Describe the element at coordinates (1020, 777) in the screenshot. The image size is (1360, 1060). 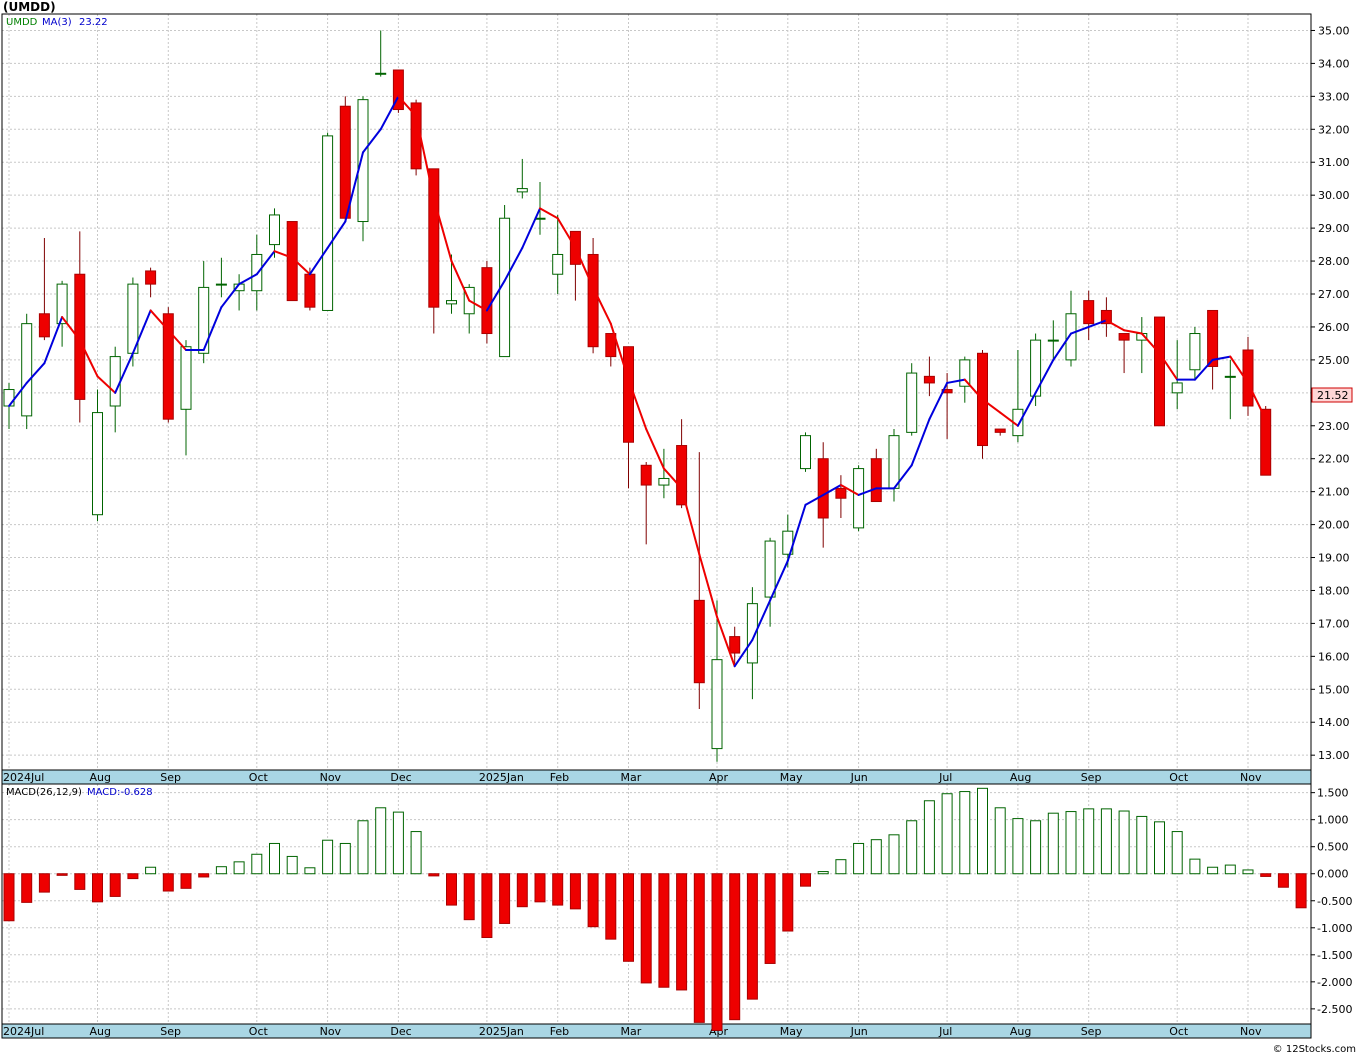
I see `price-x-tick-label: Aug` at that location.